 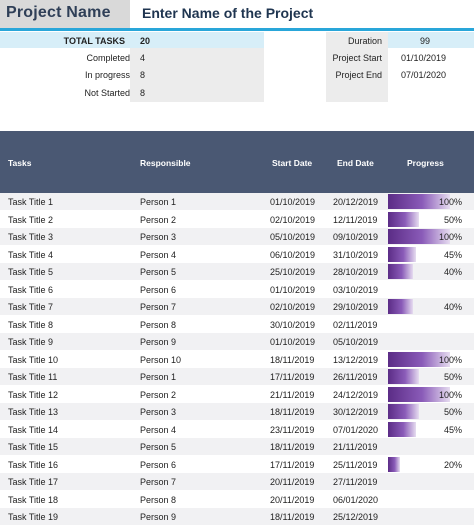 What do you see at coordinates (293, 324) in the screenshot?
I see `start-date-cell: 30/10/2019` at bounding box center [293, 324].